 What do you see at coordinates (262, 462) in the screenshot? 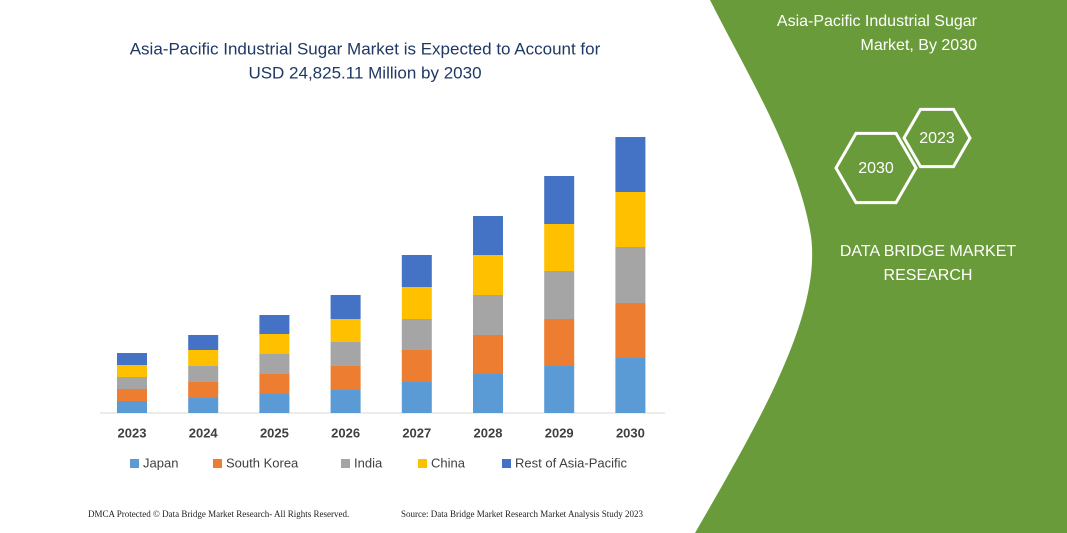
I see `legend-label: South Korea` at bounding box center [262, 462].